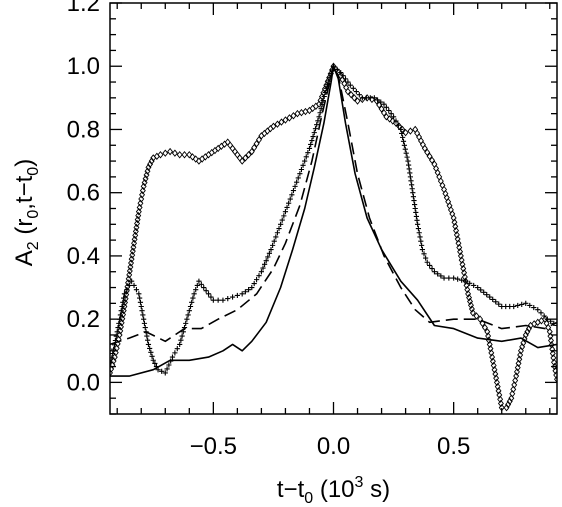  I want to click on y-title-base: A, so click(24, 258).